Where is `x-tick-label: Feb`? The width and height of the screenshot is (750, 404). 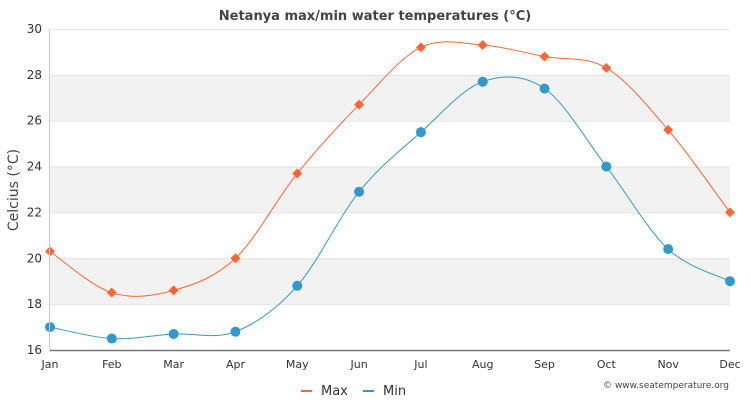 x-tick-label: Feb is located at coordinates (111, 364).